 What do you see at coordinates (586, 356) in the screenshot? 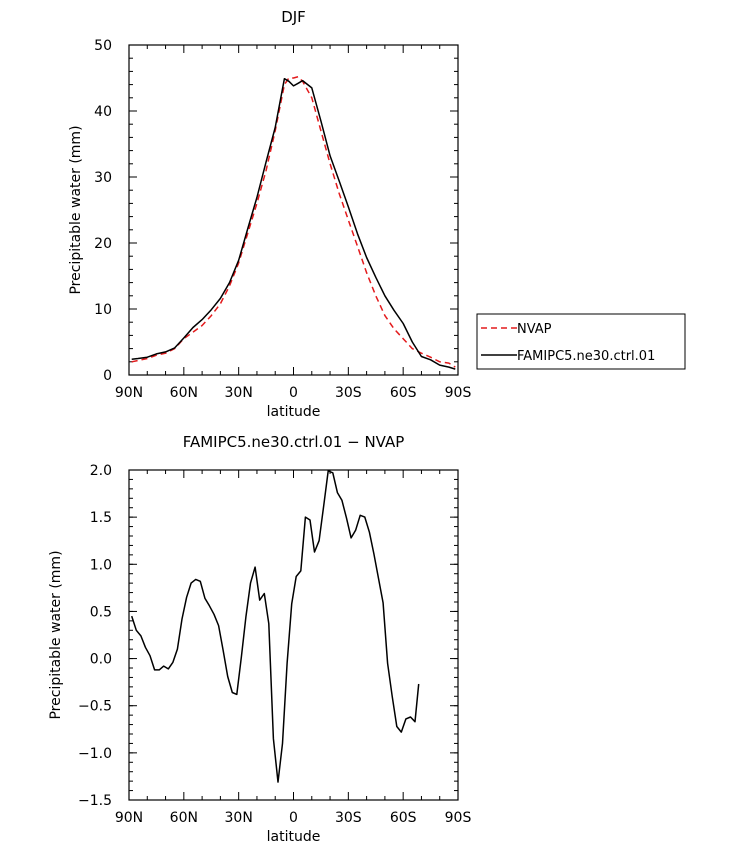
I see `legend-label: FAMIPC5.ne30.ctrl.01` at bounding box center [586, 356].